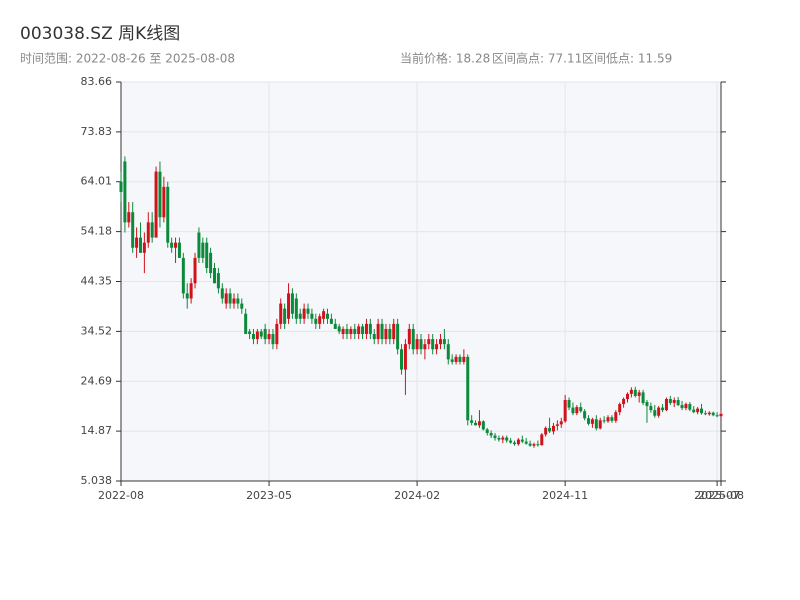 Image resolution: width=800 pixels, height=600 pixels. What do you see at coordinates (445, 58) in the screenshot?
I see `stat-current: 当前价格: 18.28` at bounding box center [445, 58].